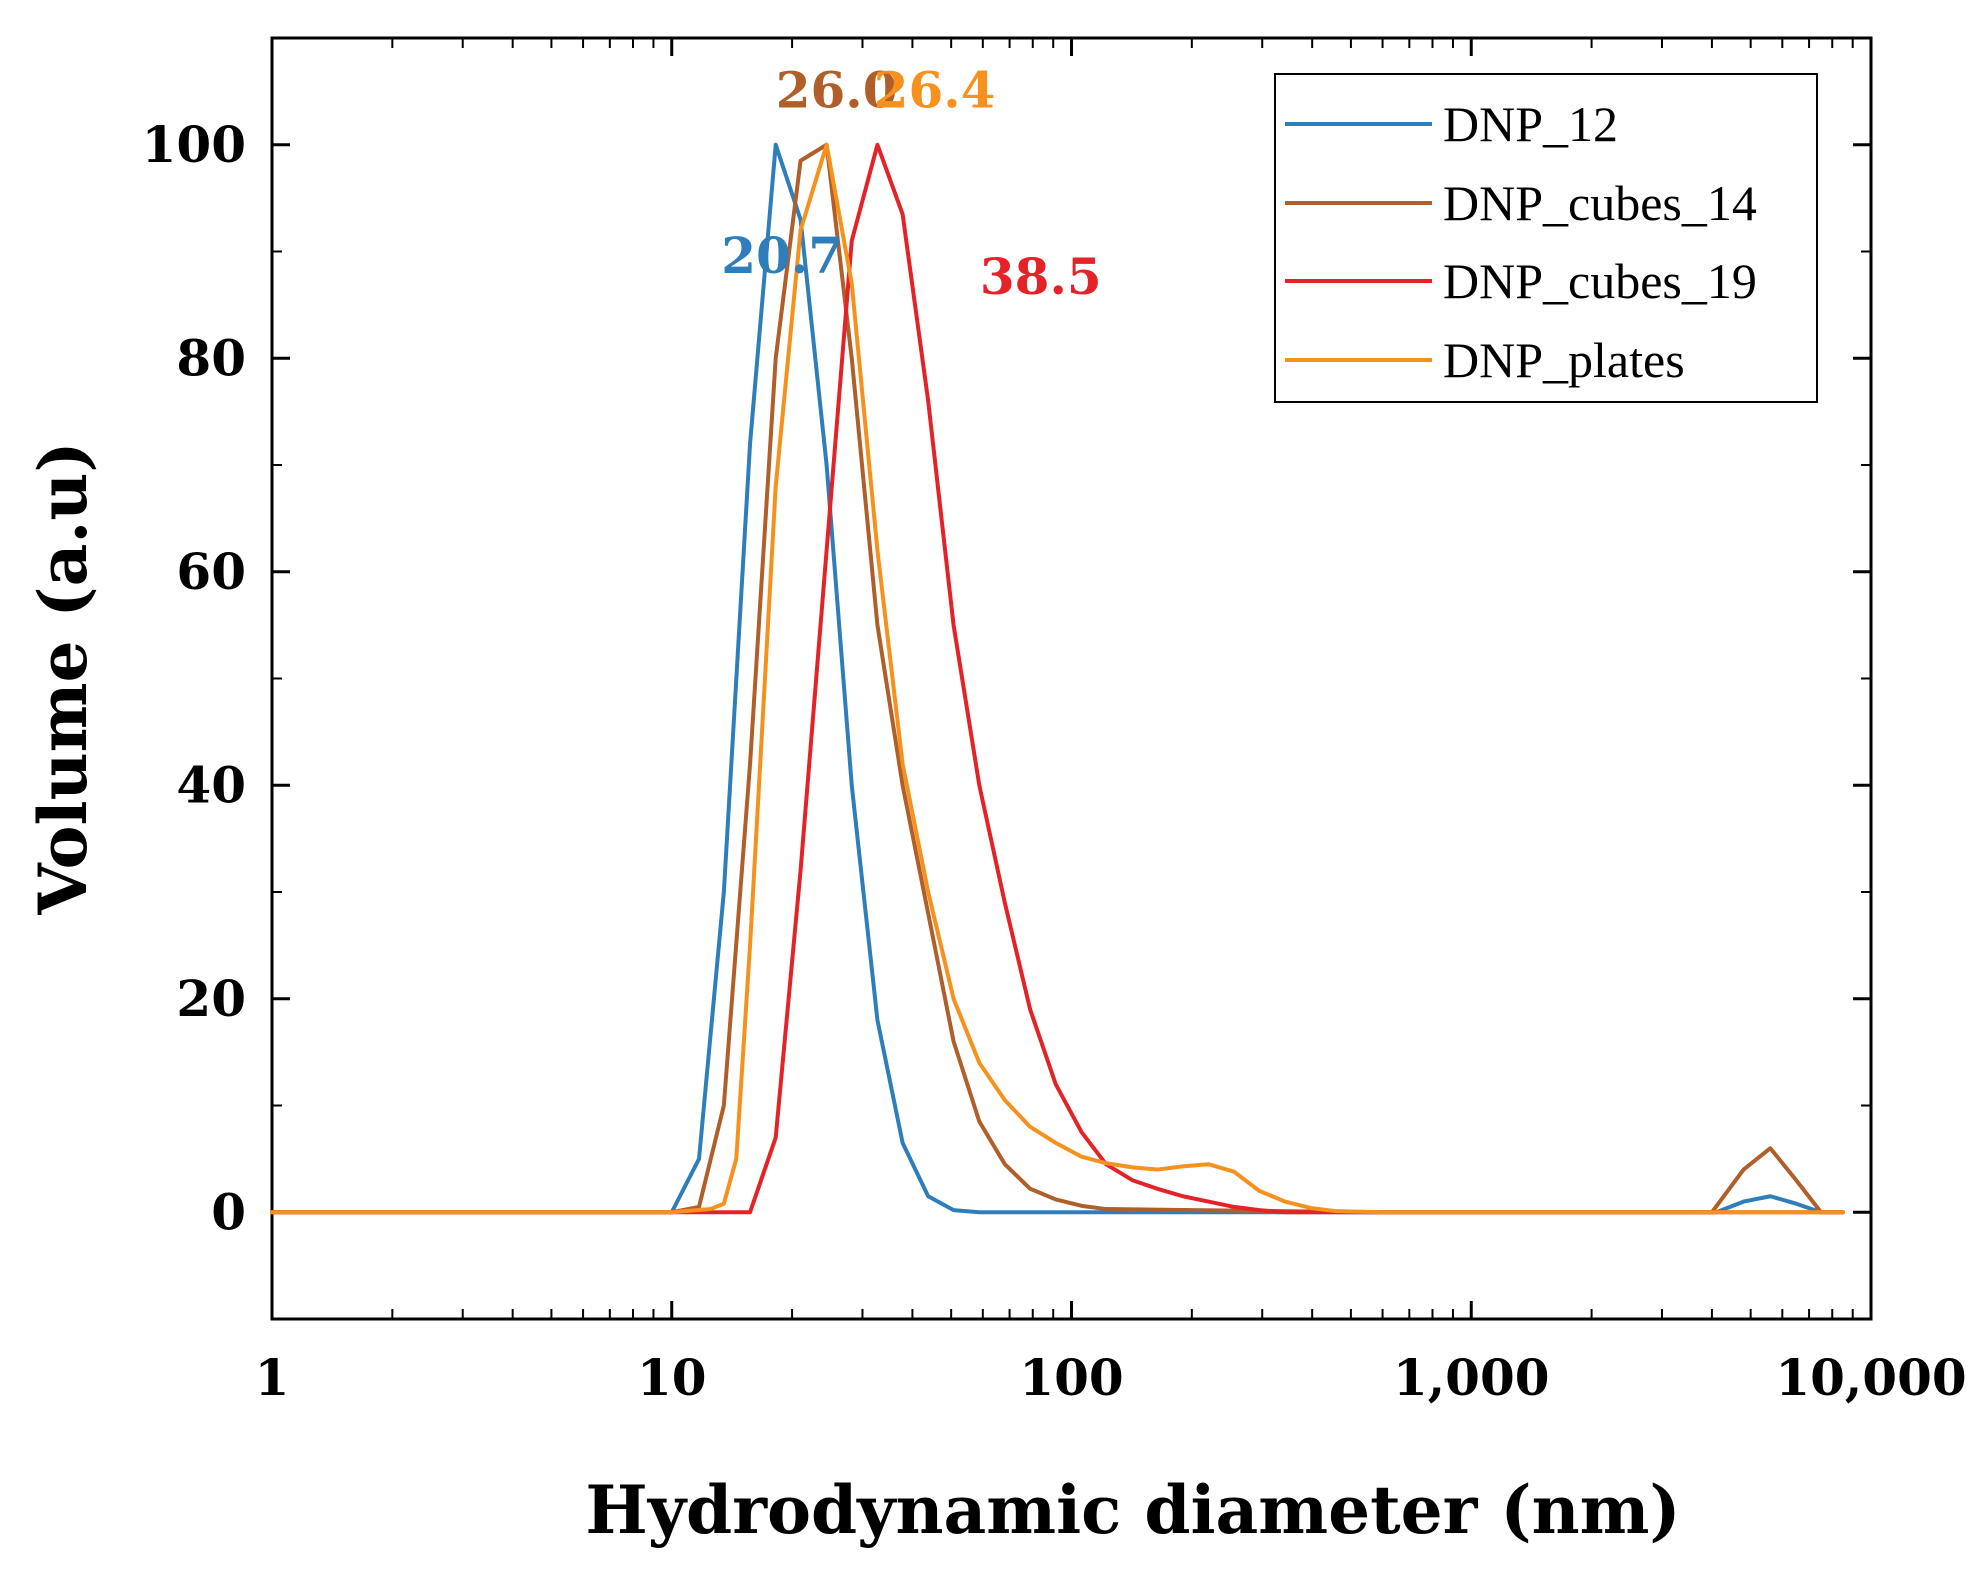  I want to click on legend-box, so click(1546, 238).